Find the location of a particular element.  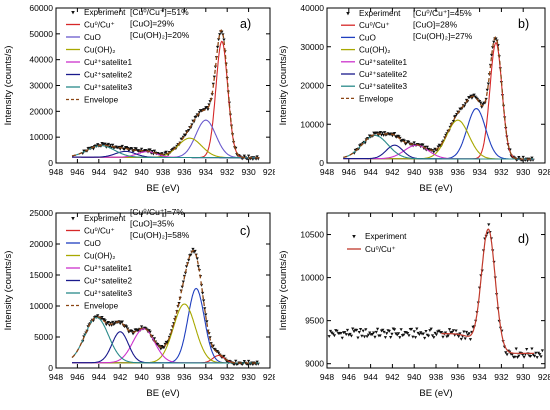

annotation-1: [CuO]=28% is located at coordinates (435, 25).